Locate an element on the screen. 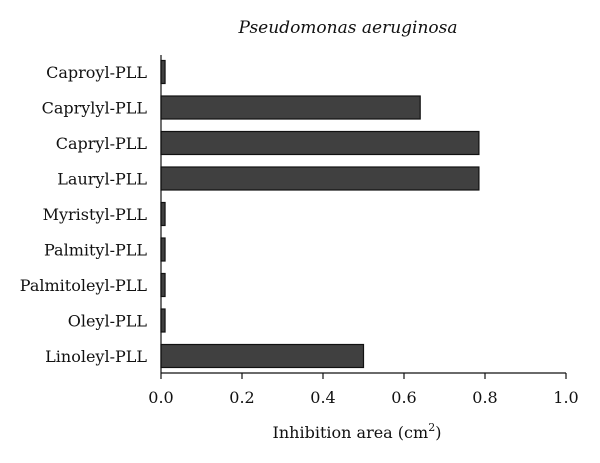  category-label: Lauryl-PLL is located at coordinates (102, 179).